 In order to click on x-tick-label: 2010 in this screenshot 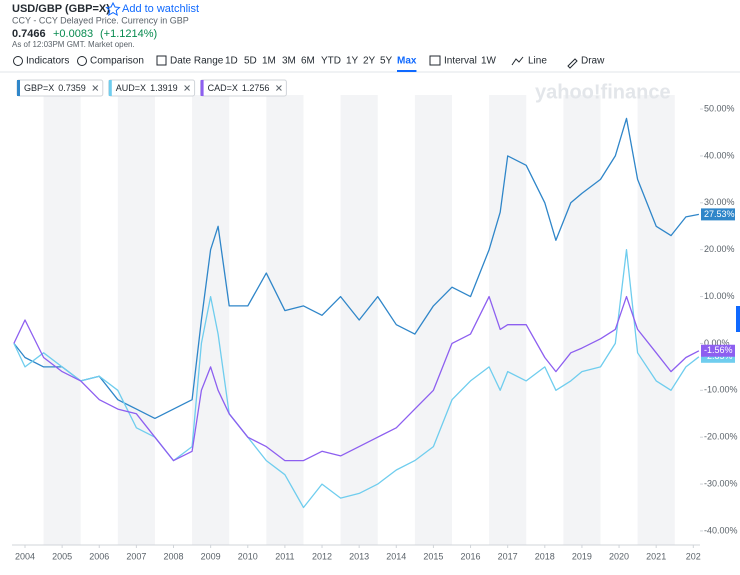, I will do `click(248, 556)`.